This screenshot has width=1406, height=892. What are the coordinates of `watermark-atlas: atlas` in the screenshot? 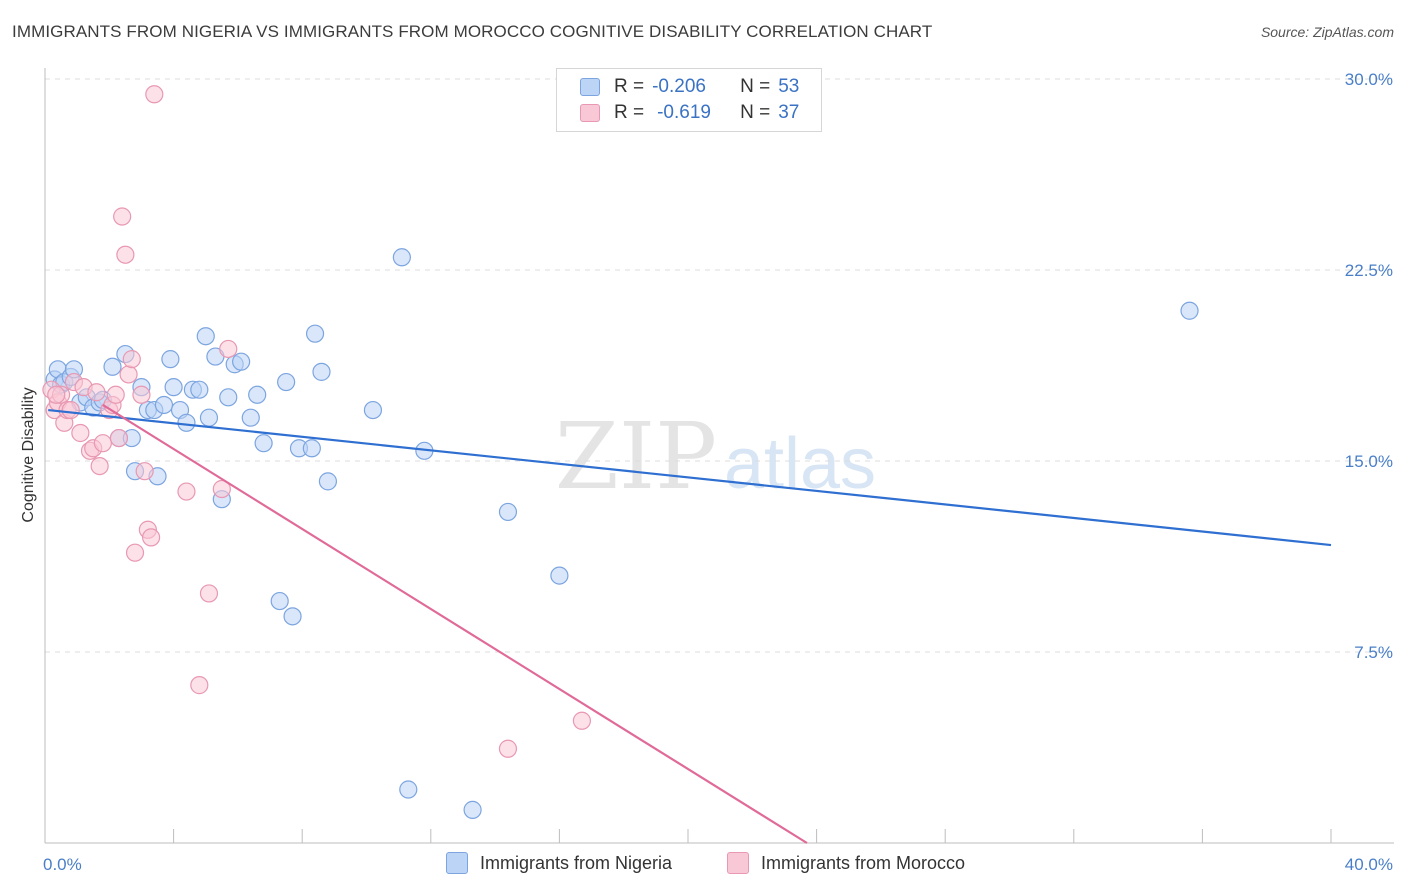 It's located at (800, 464).